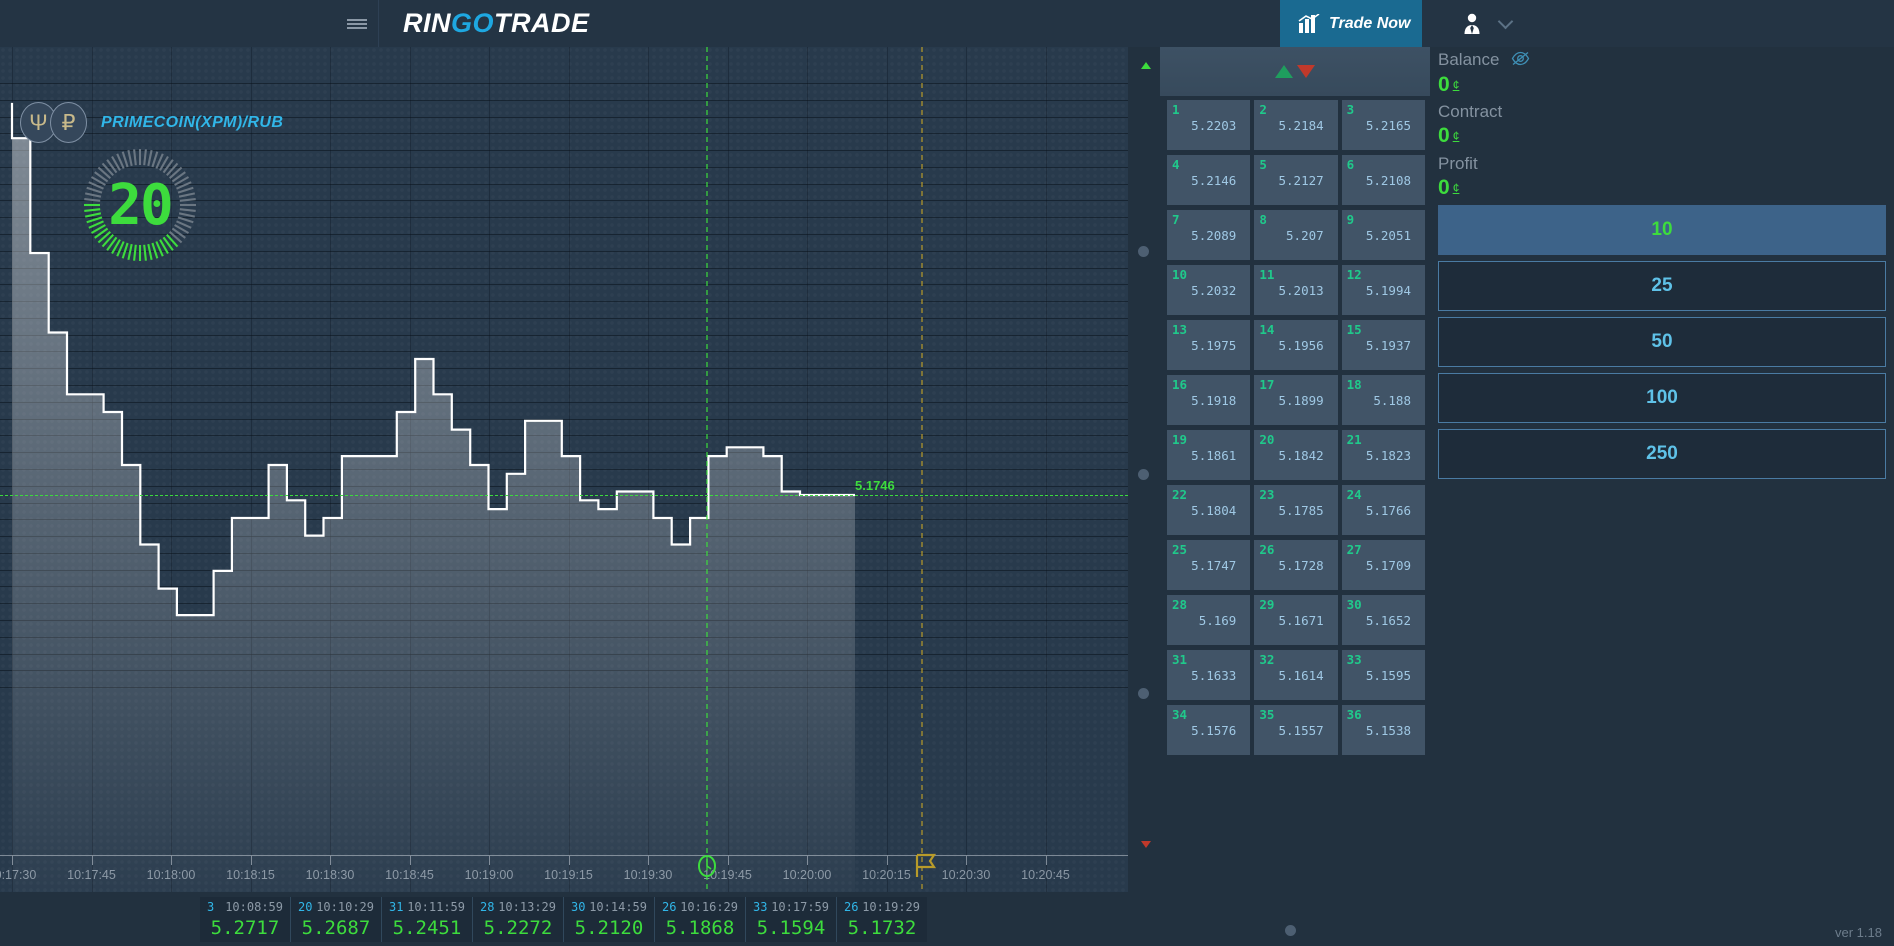 The image size is (1894, 946). What do you see at coordinates (1354, 439) in the screenshot?
I see `bet-cell-number: 21` at bounding box center [1354, 439].